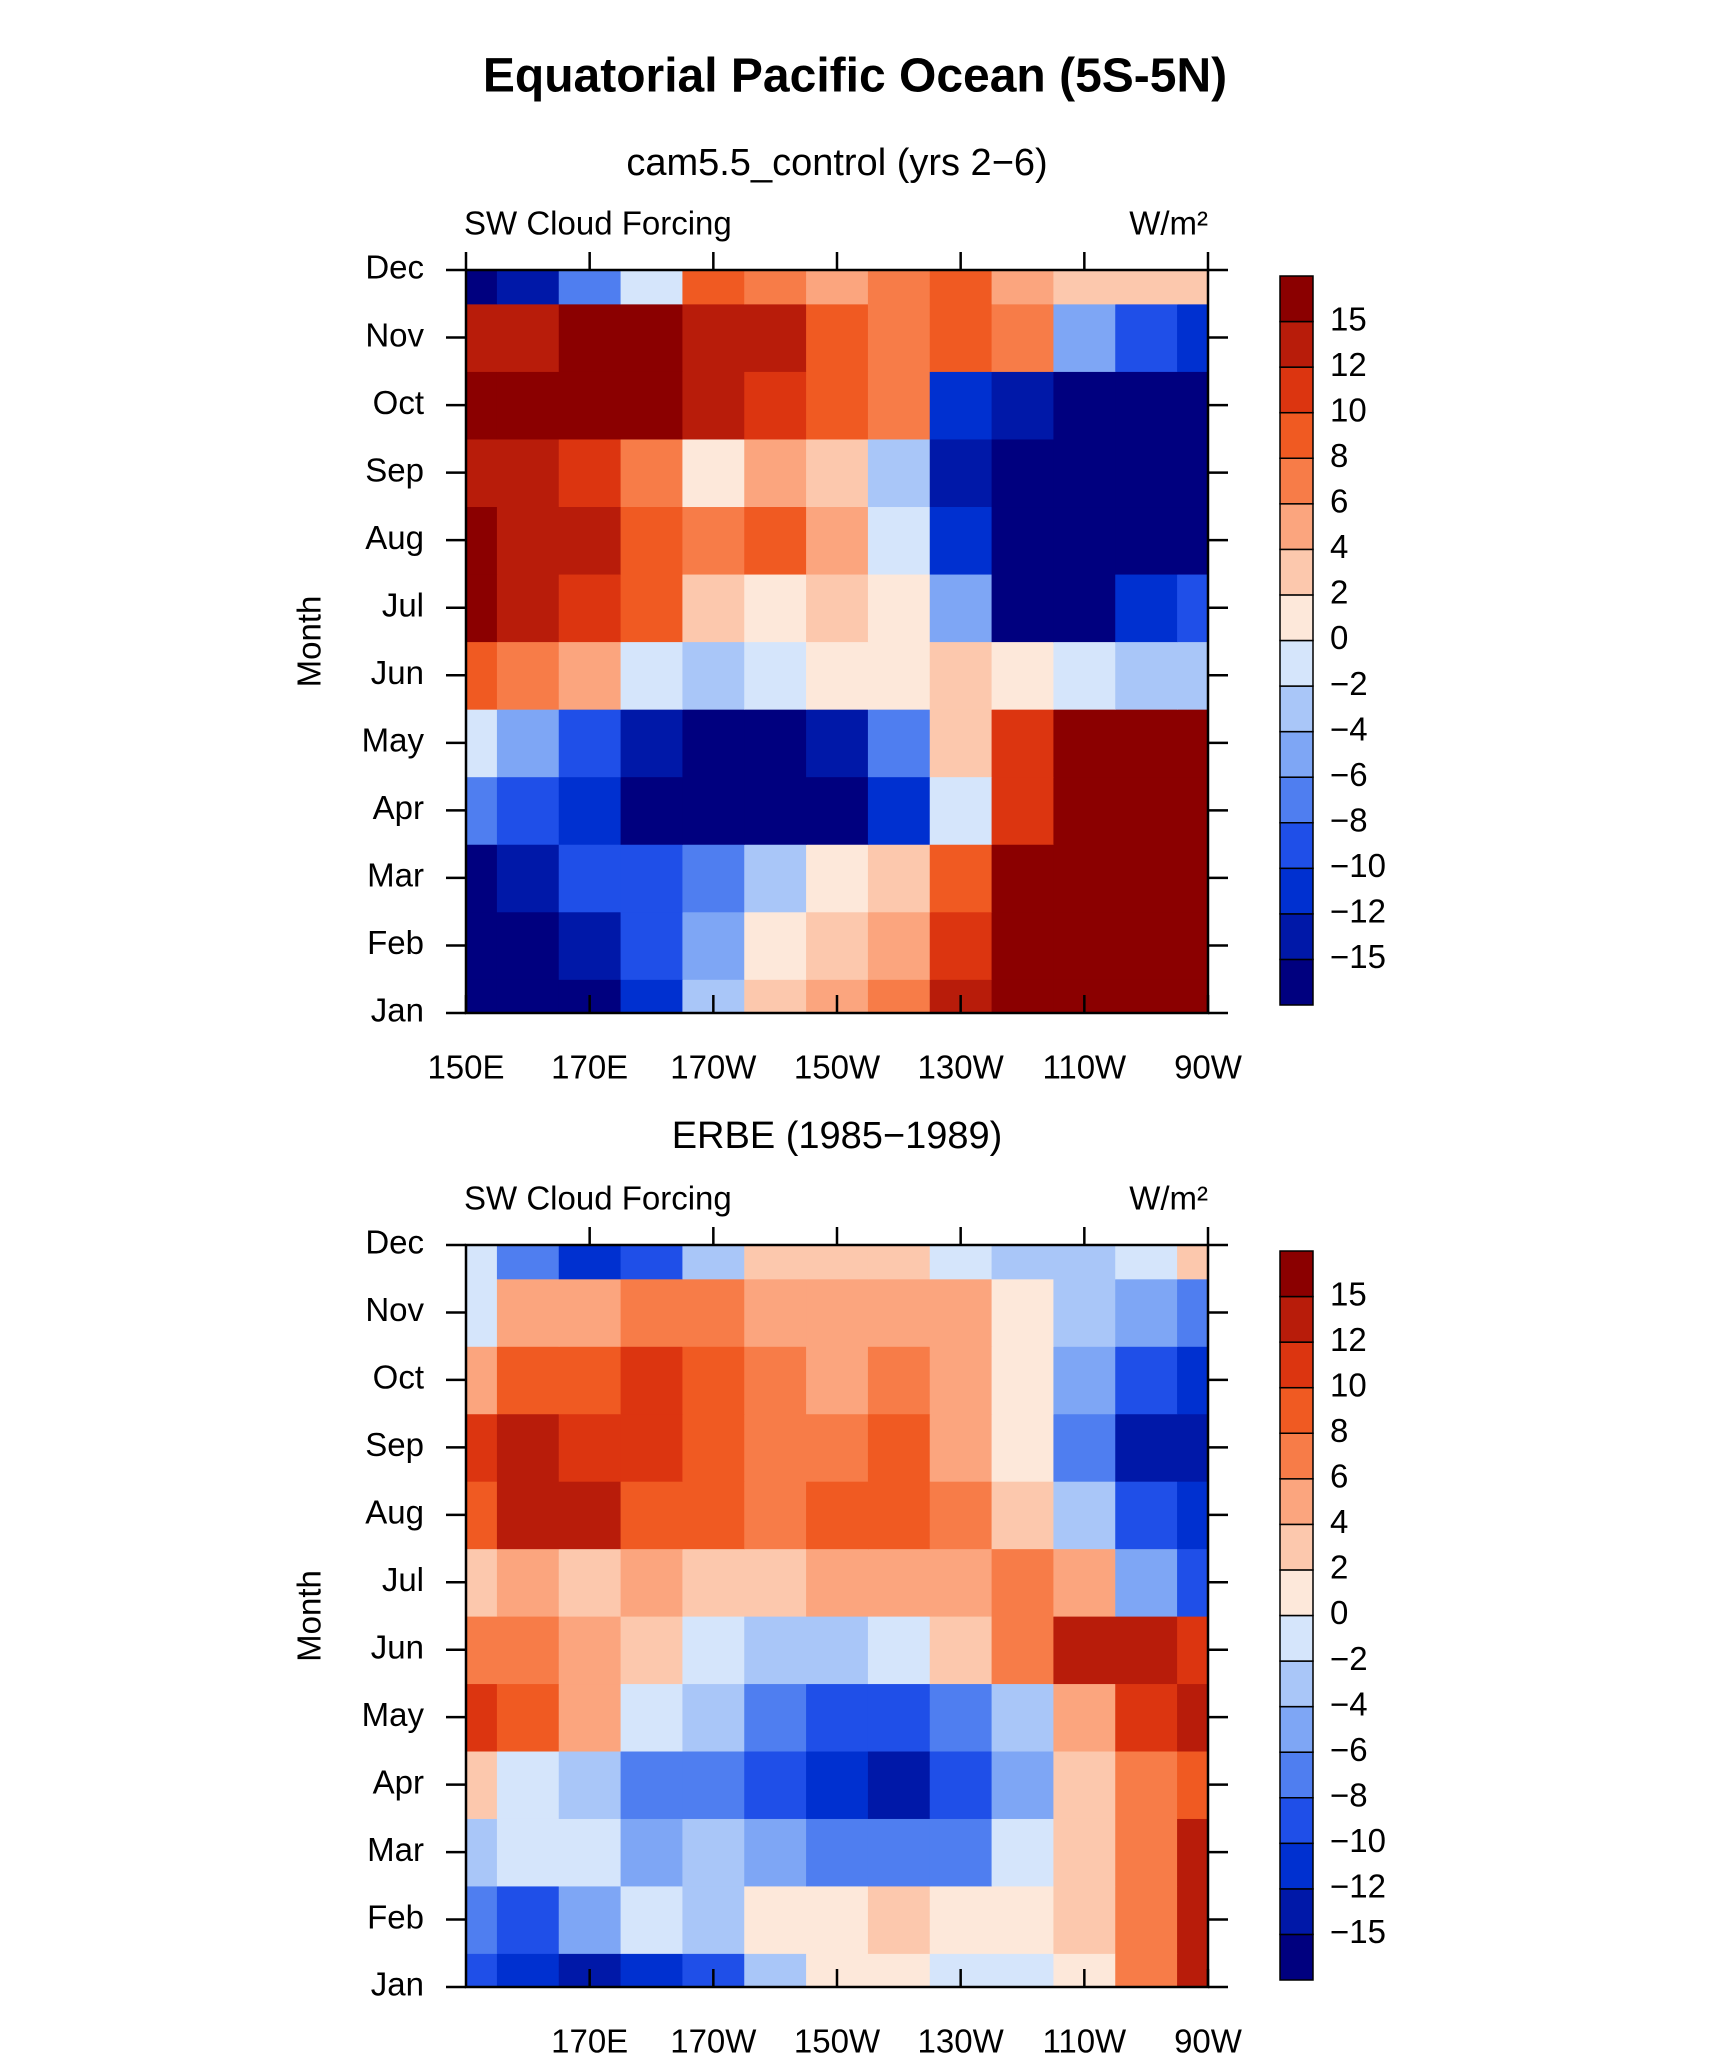 The width and height of the screenshot is (1710, 2062). What do you see at coordinates (837, 1067) in the screenshot?
I see `x-tick-label: 150W` at bounding box center [837, 1067].